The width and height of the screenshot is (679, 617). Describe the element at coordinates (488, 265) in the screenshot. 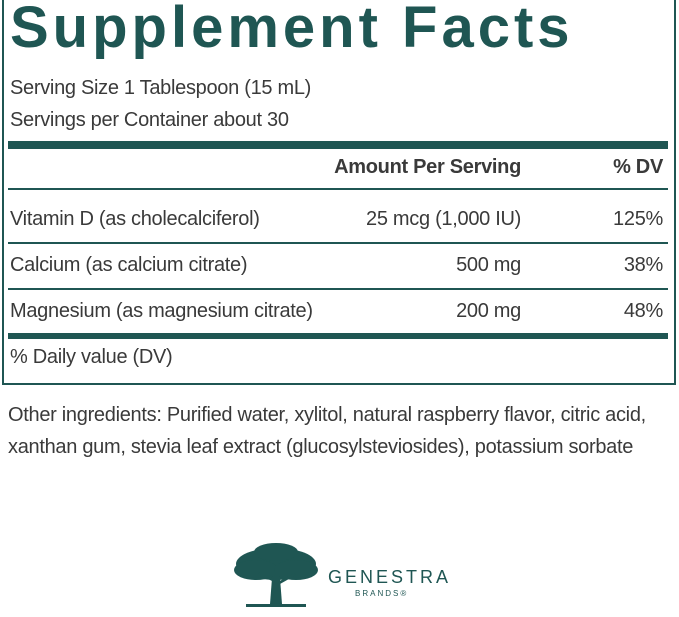

I see `amount: 500 mg` at that location.